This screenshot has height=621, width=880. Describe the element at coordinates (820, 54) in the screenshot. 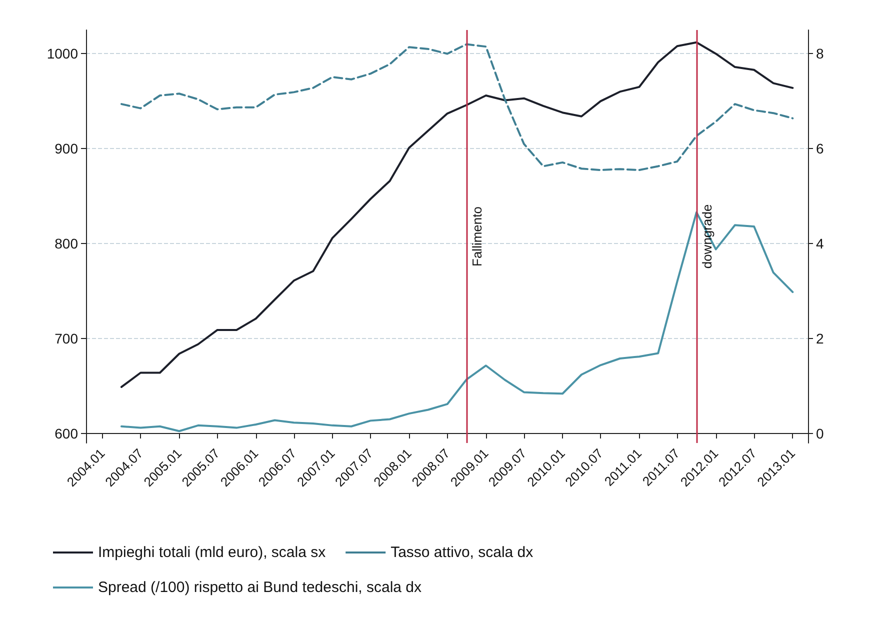

I see `y2-tick-label: 8` at that location.